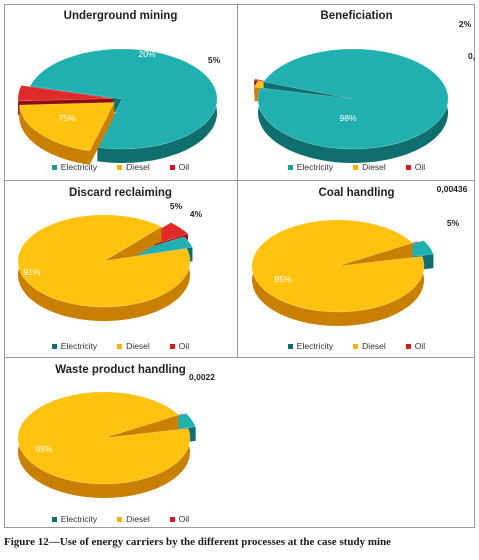 This screenshot has height=560, width=479. I want to click on pie-chart-3d: 5% 95% 0,00436, so click(359, 255).